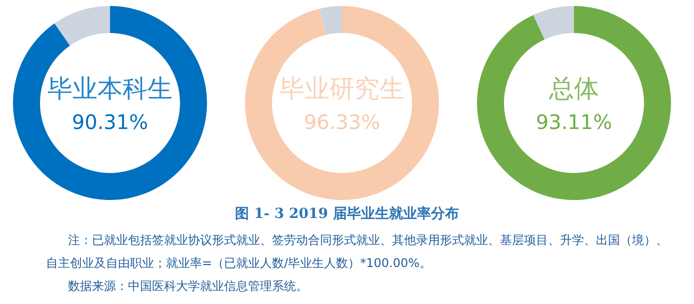  What do you see at coordinates (573, 88) in the screenshot?
I see `text: 总体` at bounding box center [573, 88].